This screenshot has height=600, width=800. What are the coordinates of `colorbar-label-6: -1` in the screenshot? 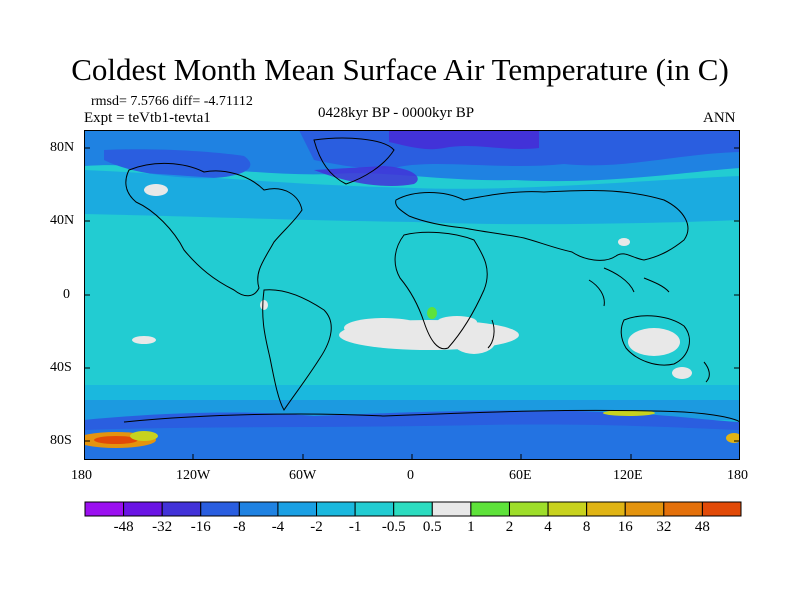 It's located at (355, 527).